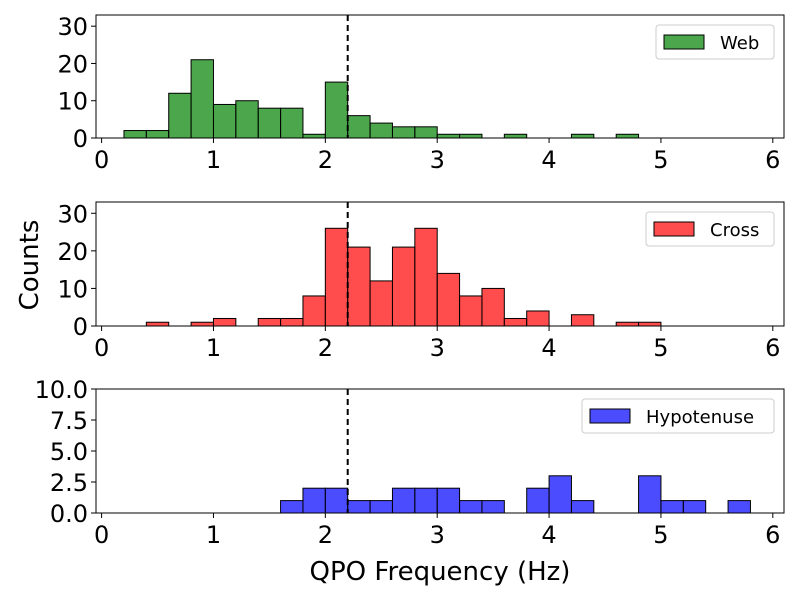  Describe the element at coordinates (325, 348) in the screenshot. I see `x-tick-label: 2` at that location.